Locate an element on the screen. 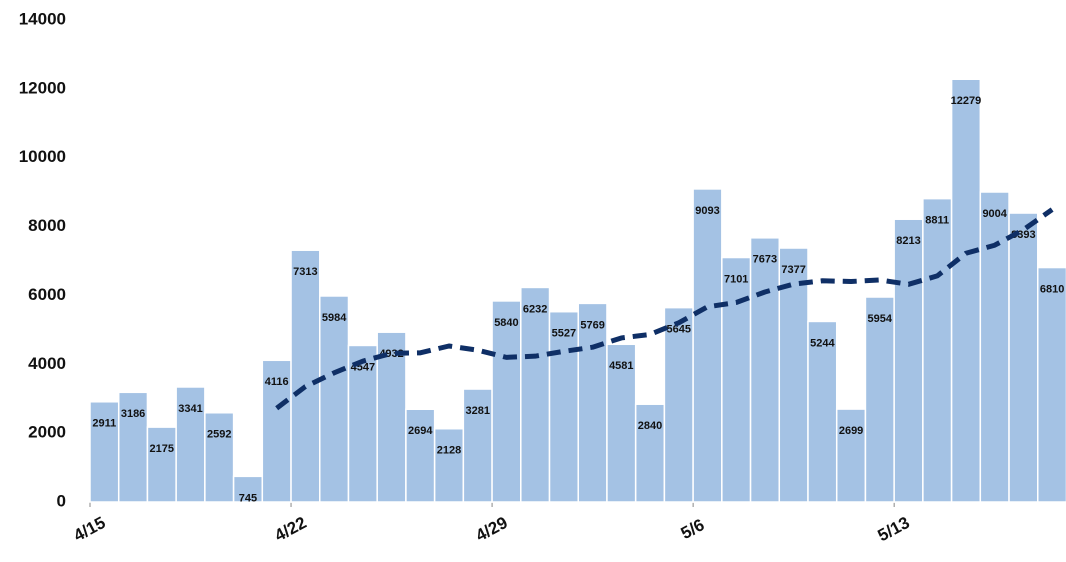 The height and width of the screenshot is (562, 1066). y-tick-label: 8000 is located at coordinates (47, 225).